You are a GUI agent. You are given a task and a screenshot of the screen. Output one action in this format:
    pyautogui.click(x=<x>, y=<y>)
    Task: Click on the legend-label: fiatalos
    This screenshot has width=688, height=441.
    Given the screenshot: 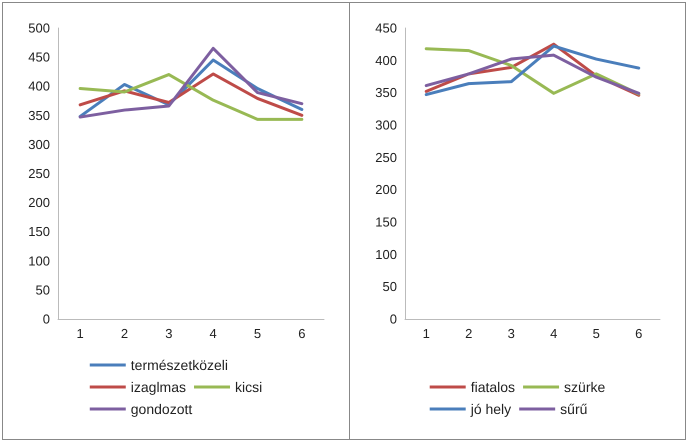 What is the action you would take?
    pyautogui.click(x=493, y=387)
    